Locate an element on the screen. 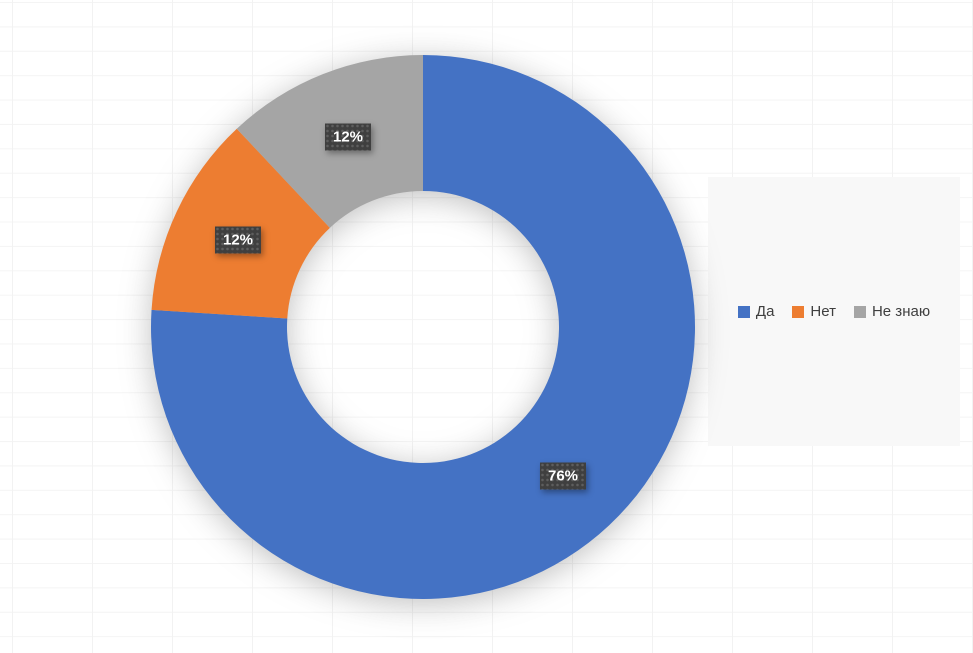 The width and height of the screenshot is (973, 653). legend-item-yes: Да is located at coordinates (756, 311).